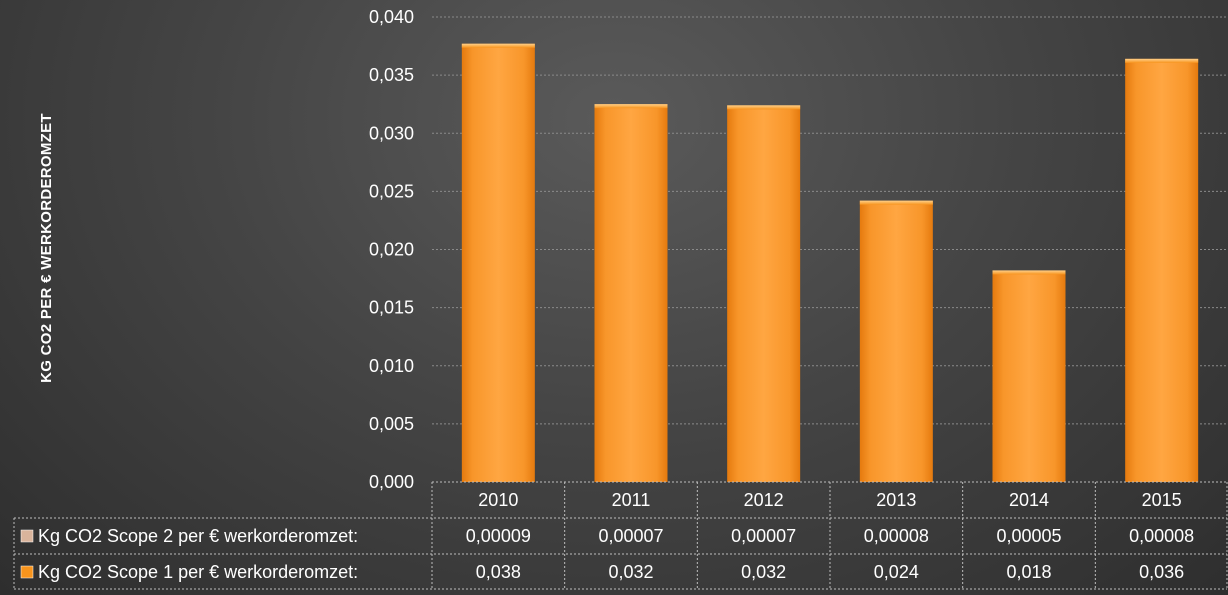  What do you see at coordinates (896, 500) in the screenshot?
I see `x-category-label: 2013` at bounding box center [896, 500].